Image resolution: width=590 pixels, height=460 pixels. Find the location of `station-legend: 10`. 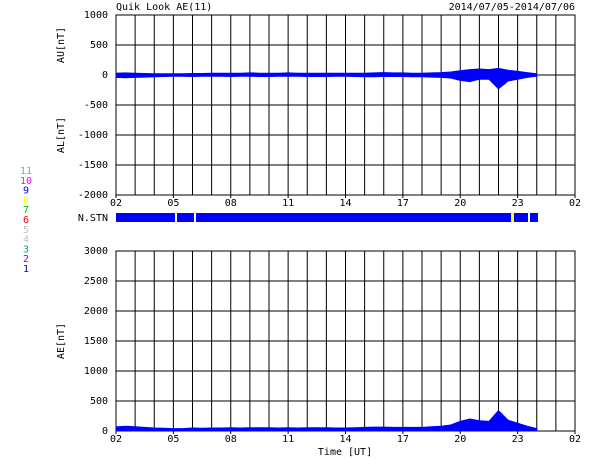

station-legend: 10 is located at coordinates (26, 181).